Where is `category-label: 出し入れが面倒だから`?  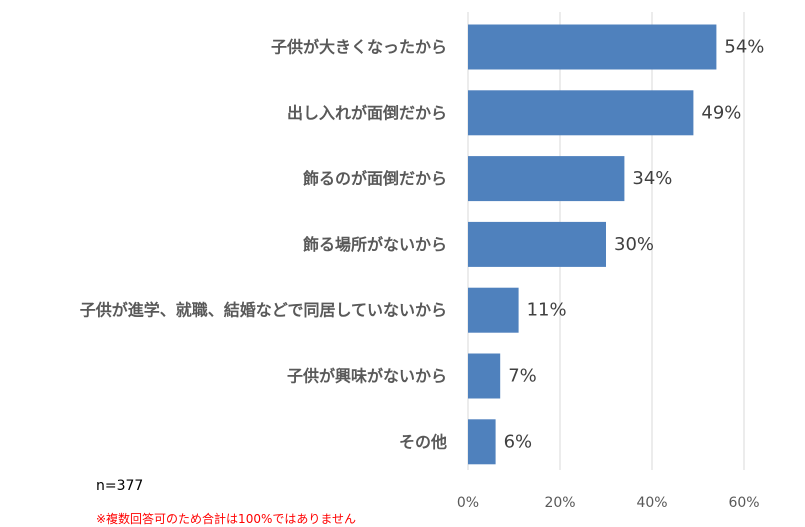 category-label: 出し入れが面倒だから is located at coordinates (367, 112).